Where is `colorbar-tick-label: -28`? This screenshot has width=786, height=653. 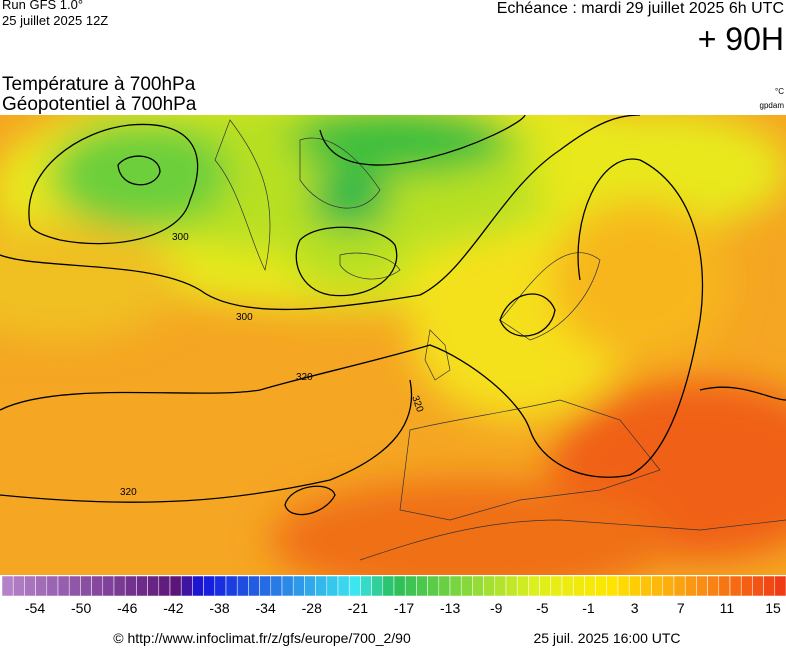 colorbar-tick-label: -28 is located at coordinates (312, 608).